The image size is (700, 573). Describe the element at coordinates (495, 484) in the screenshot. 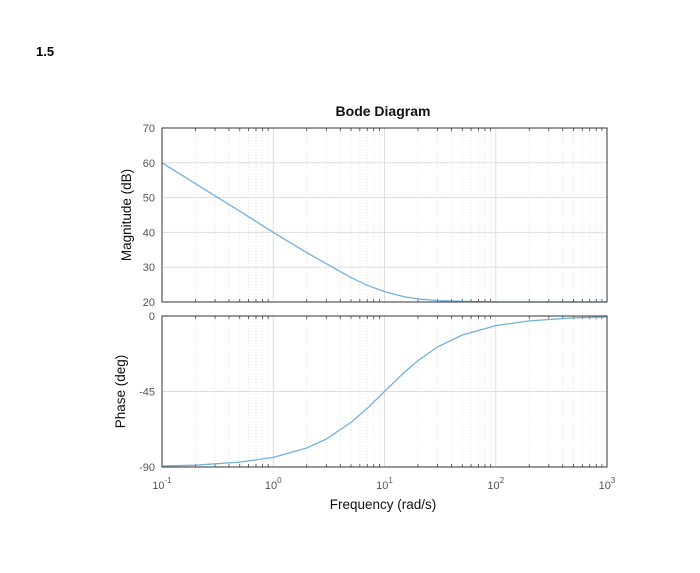

I see `x-tick-label: 10²` at that location.